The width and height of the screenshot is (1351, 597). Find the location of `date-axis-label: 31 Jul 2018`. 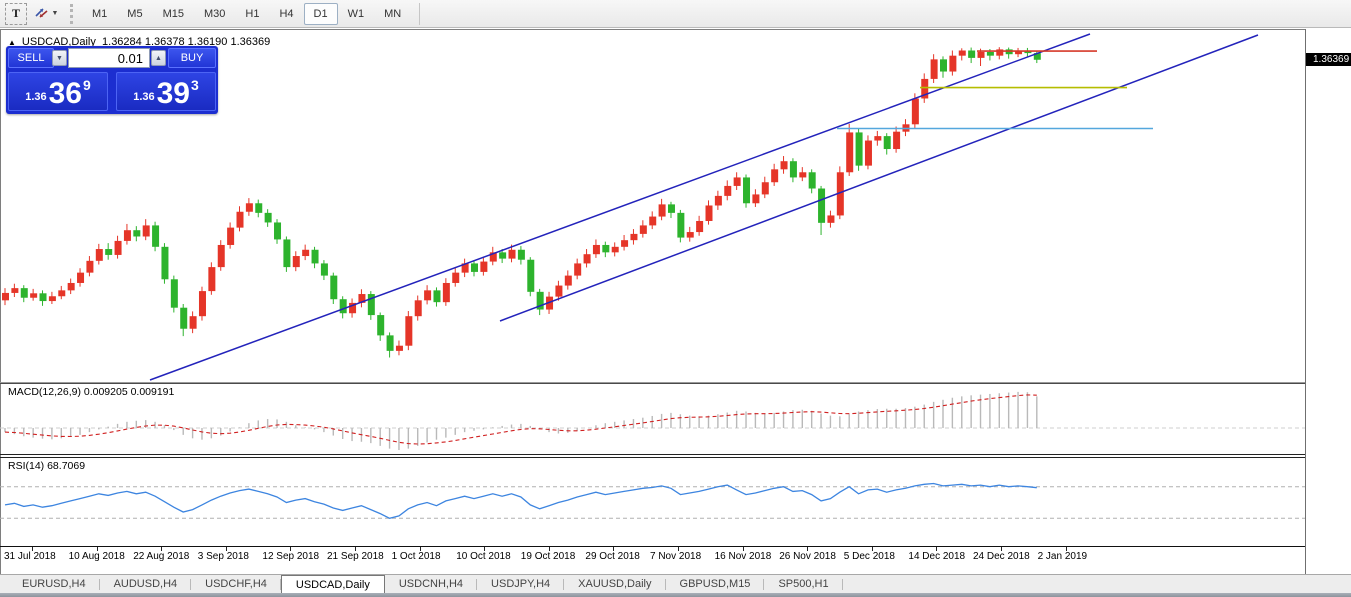

date-axis-label: 31 Jul 2018 is located at coordinates (30, 556).